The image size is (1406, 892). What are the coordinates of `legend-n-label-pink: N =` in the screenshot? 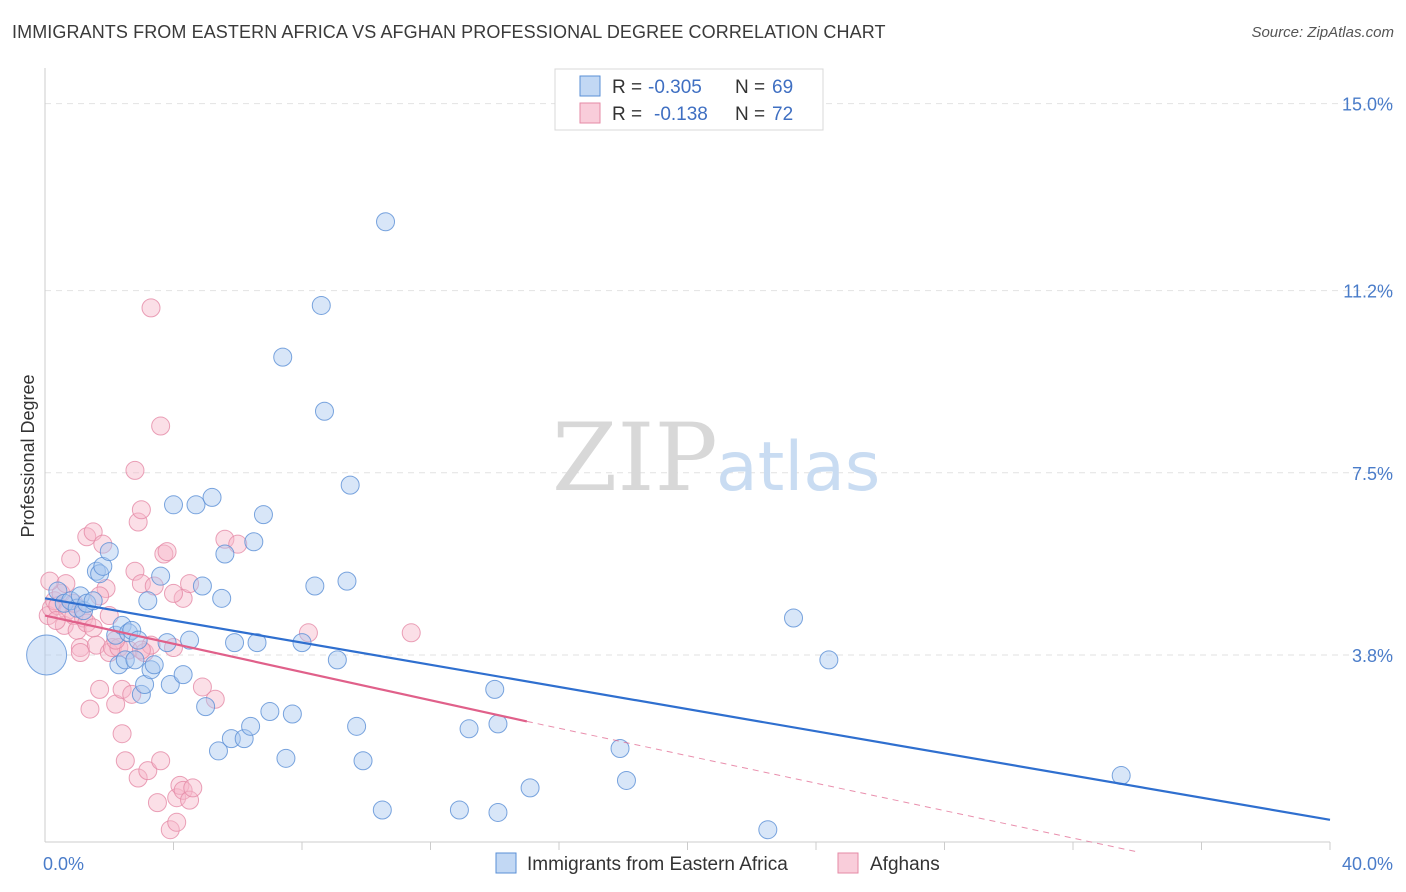 It's located at (750, 114).